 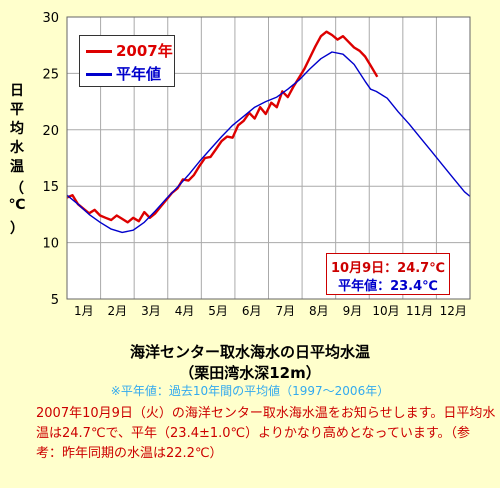 I want to click on y-tick-label: 20, so click(x=50, y=131).